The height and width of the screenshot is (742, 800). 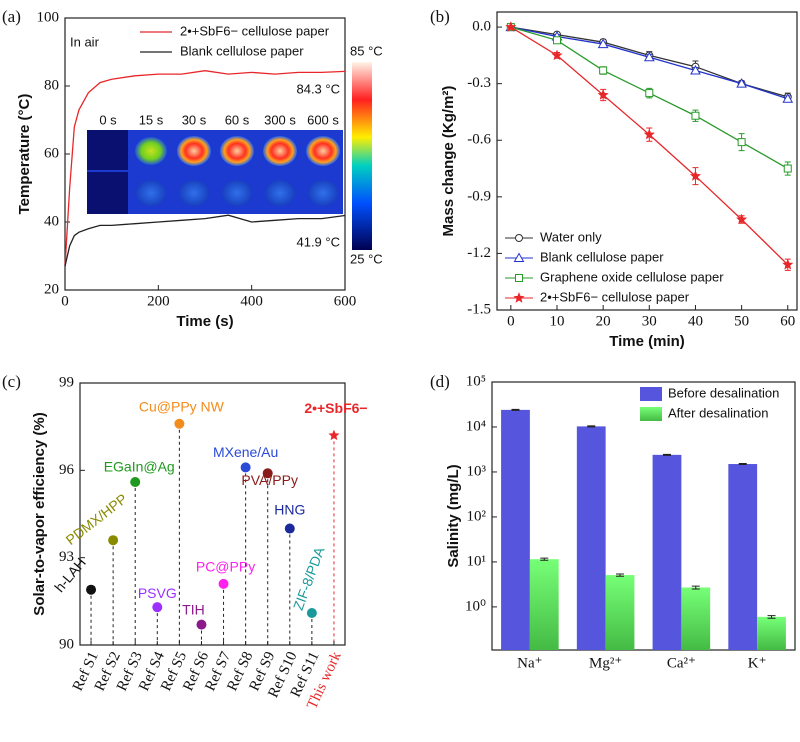 What do you see at coordinates (787, 321) in the screenshot?
I see `x-tick-label: 60` at bounding box center [787, 321].